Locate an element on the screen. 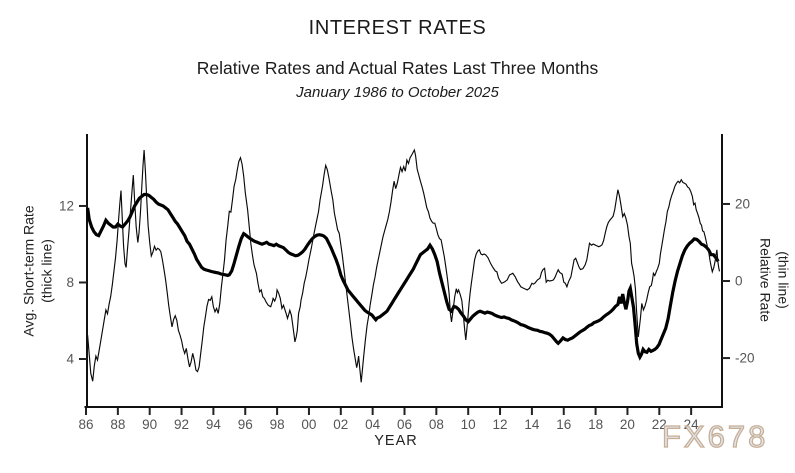 This screenshot has width=795, height=473. x-tick-label: 20 is located at coordinates (627, 424).